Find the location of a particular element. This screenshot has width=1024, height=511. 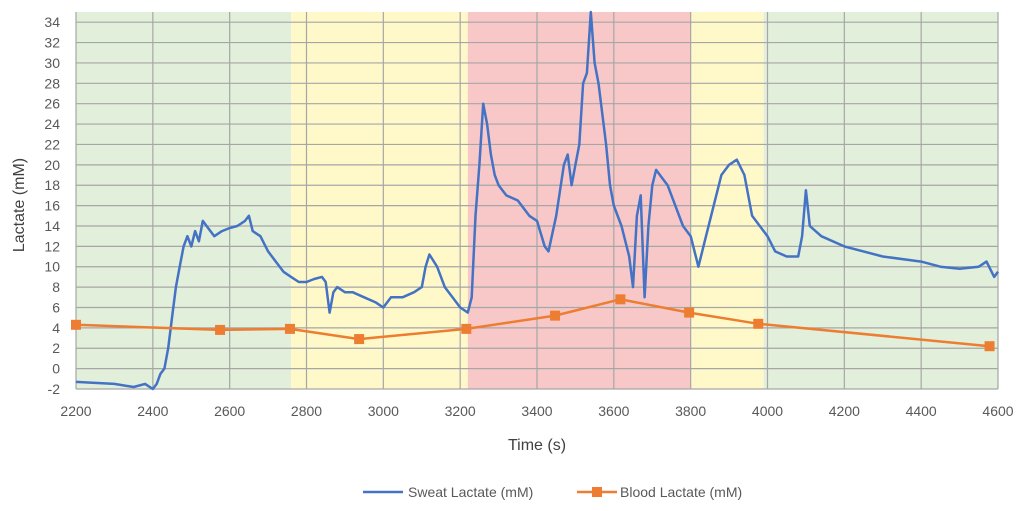

x-axis-title: Time (s) is located at coordinates (537, 445).